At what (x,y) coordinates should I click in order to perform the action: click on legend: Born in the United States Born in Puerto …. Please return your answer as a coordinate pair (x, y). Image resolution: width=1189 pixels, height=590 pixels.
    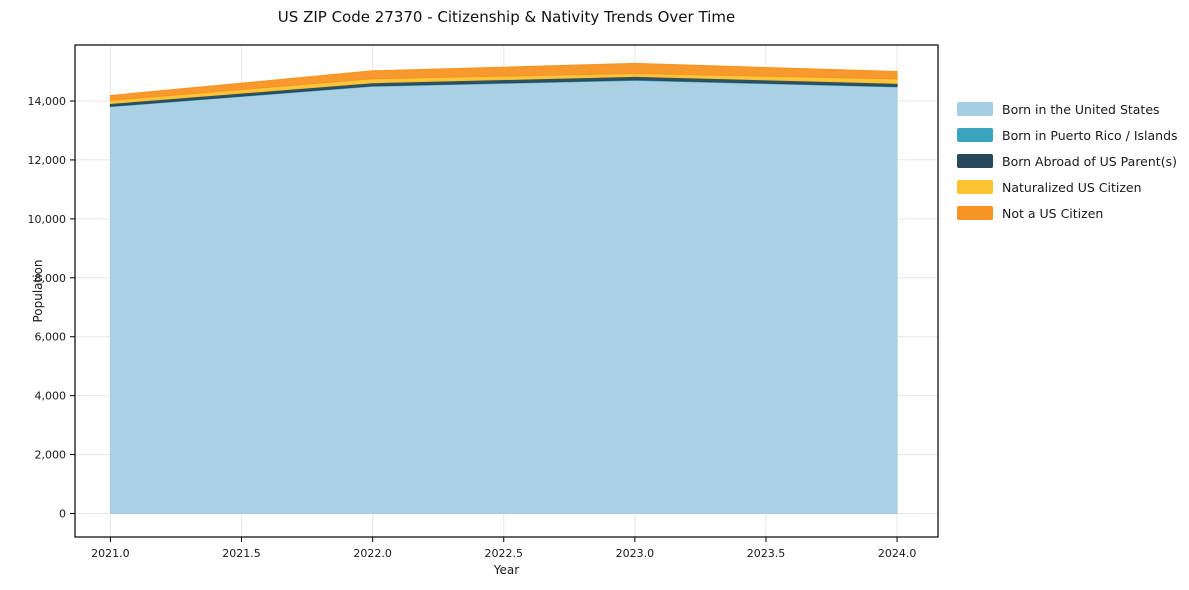
    Looking at the image, I should click on (1067, 161).